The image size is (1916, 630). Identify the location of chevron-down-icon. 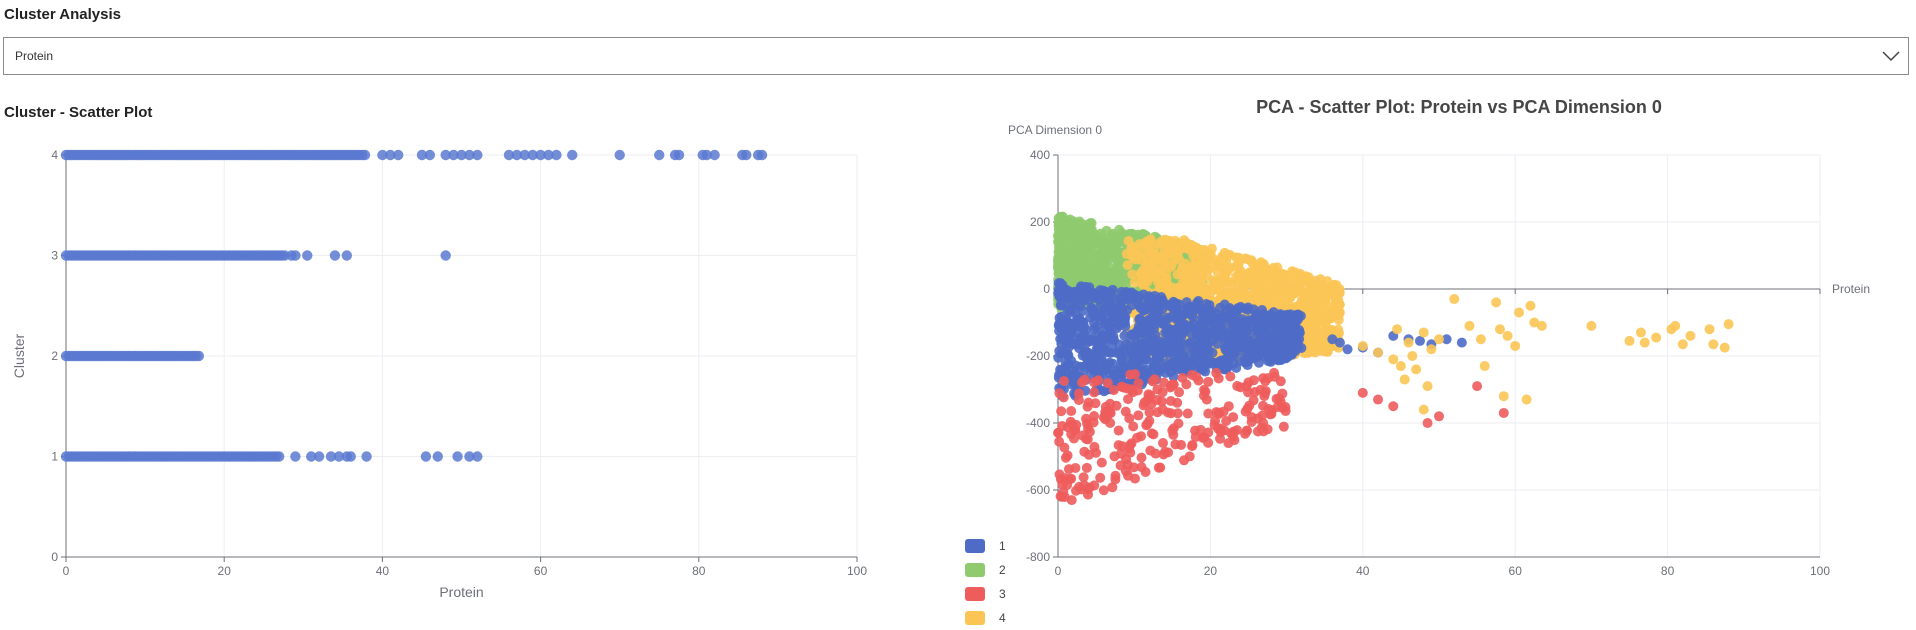
(1891, 56).